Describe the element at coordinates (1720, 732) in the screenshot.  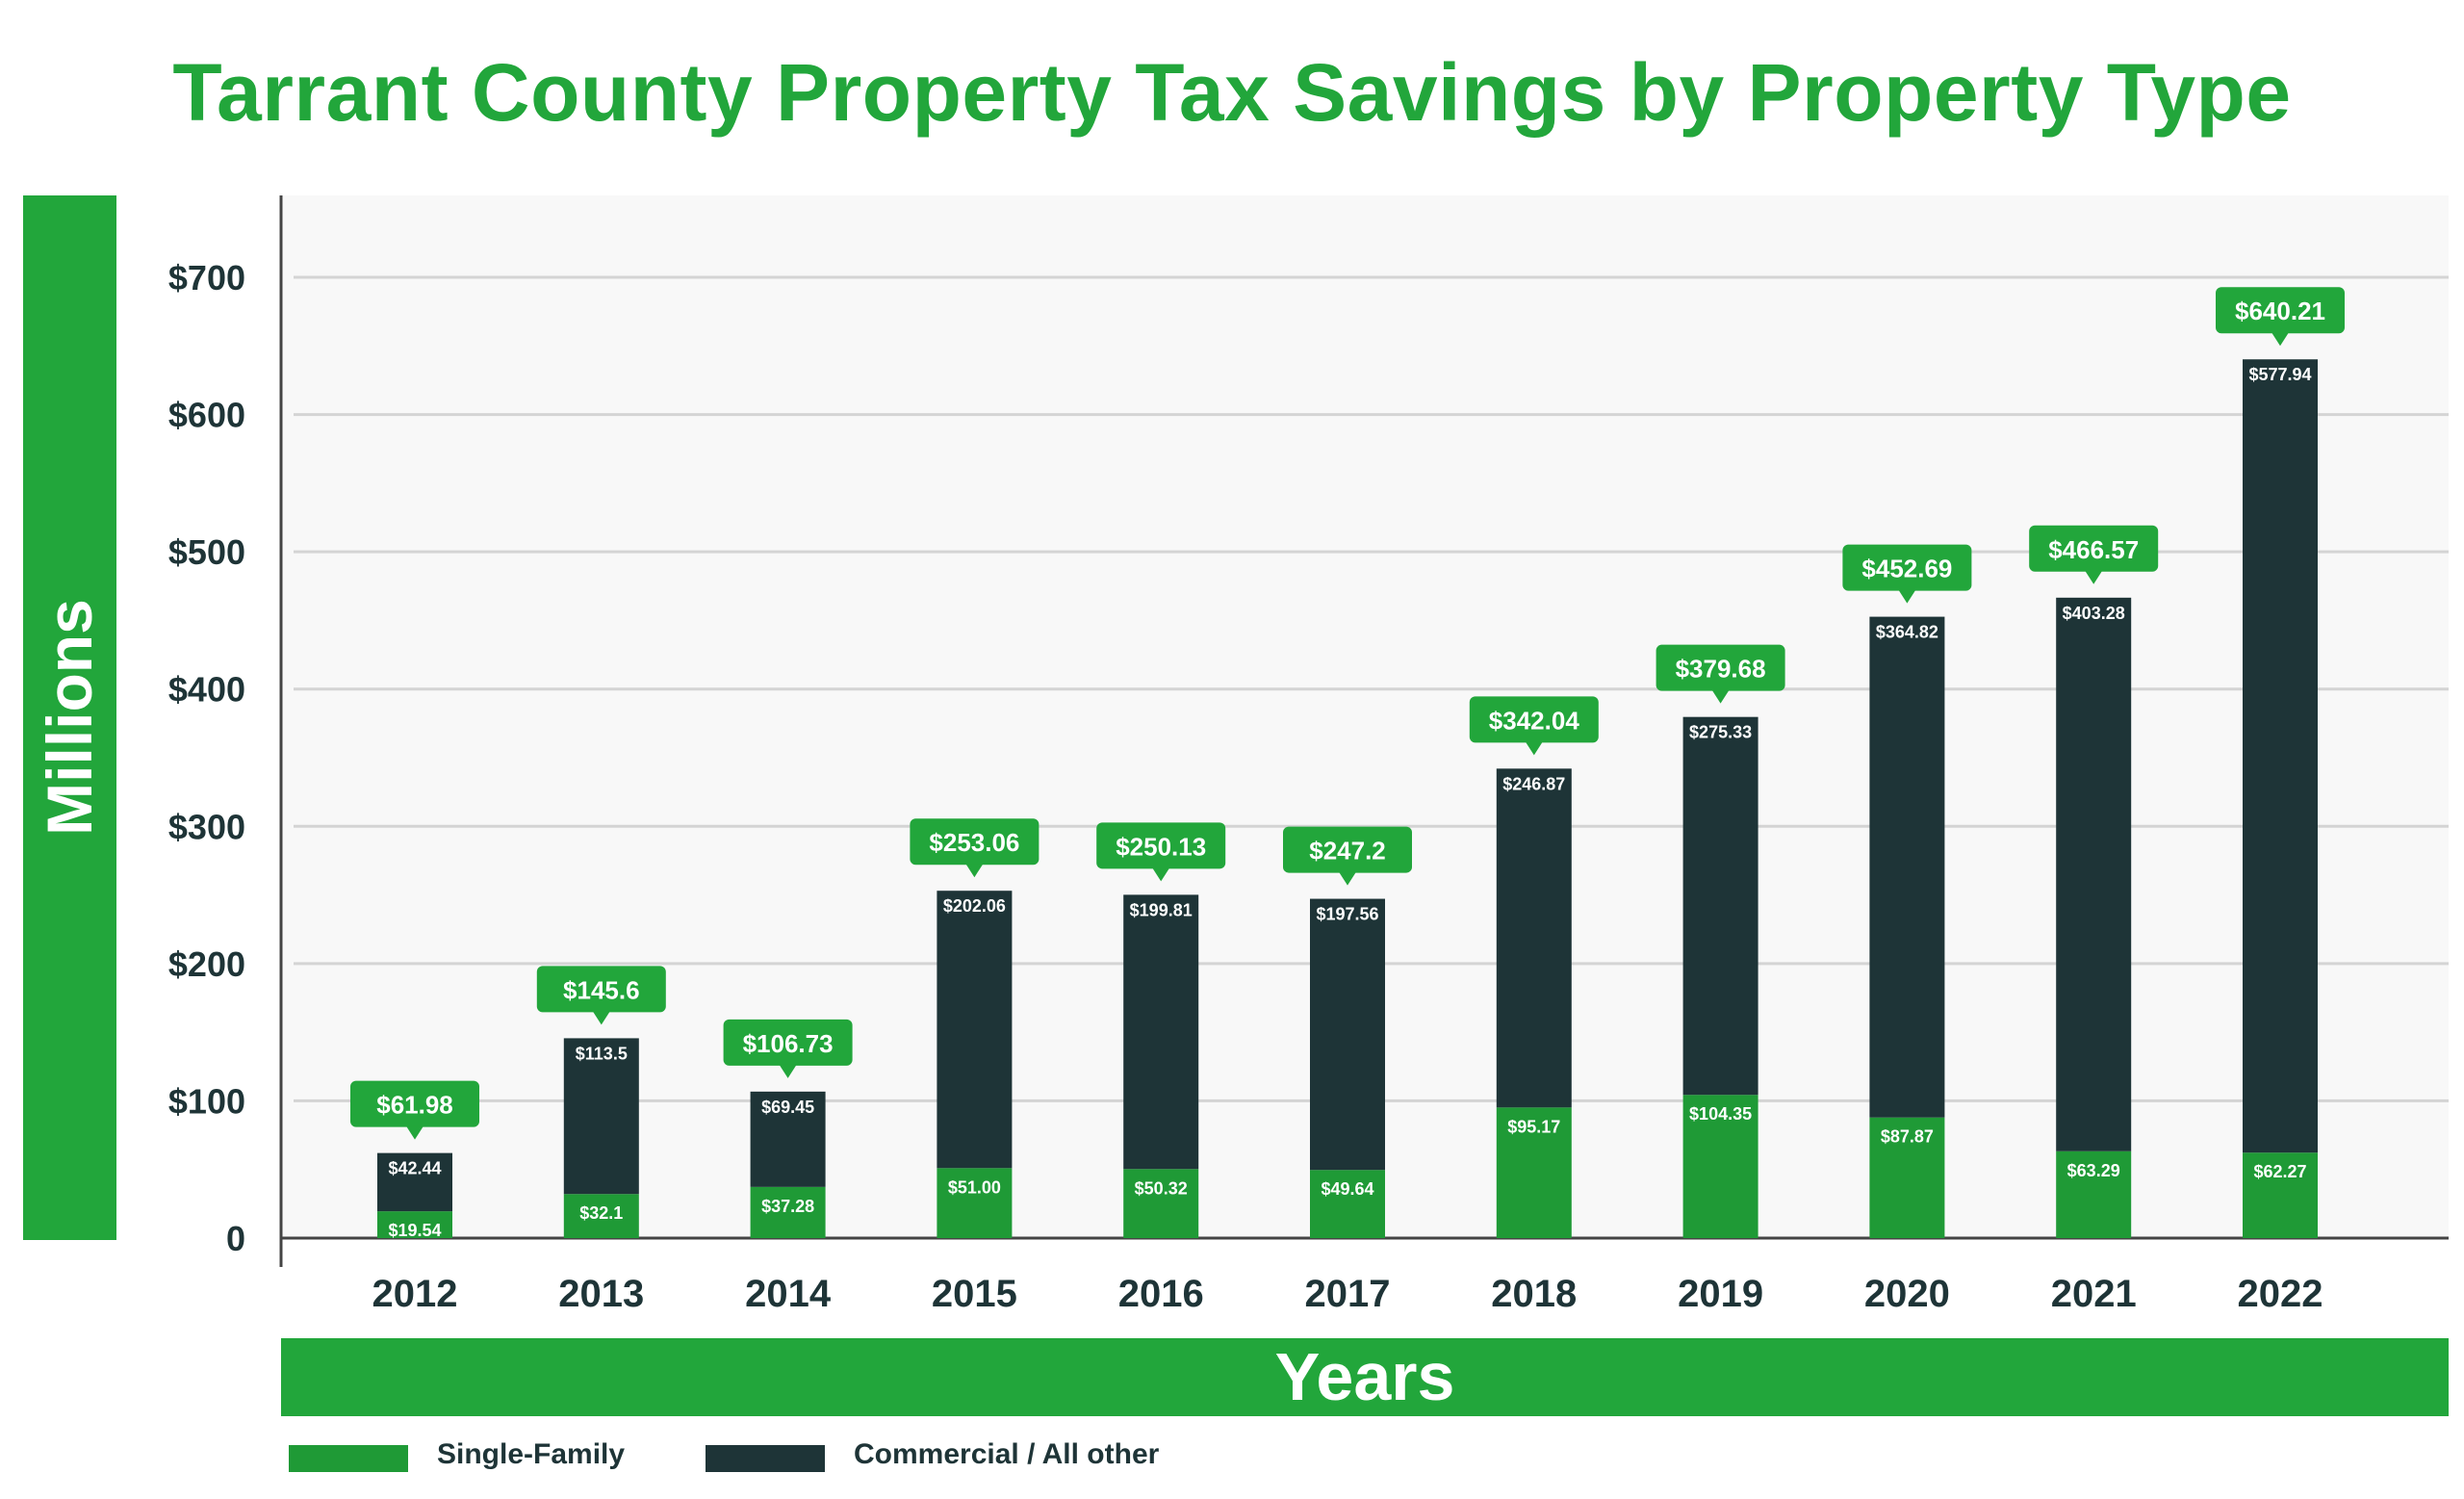
I see `data-label-commercial: $275.33` at that location.